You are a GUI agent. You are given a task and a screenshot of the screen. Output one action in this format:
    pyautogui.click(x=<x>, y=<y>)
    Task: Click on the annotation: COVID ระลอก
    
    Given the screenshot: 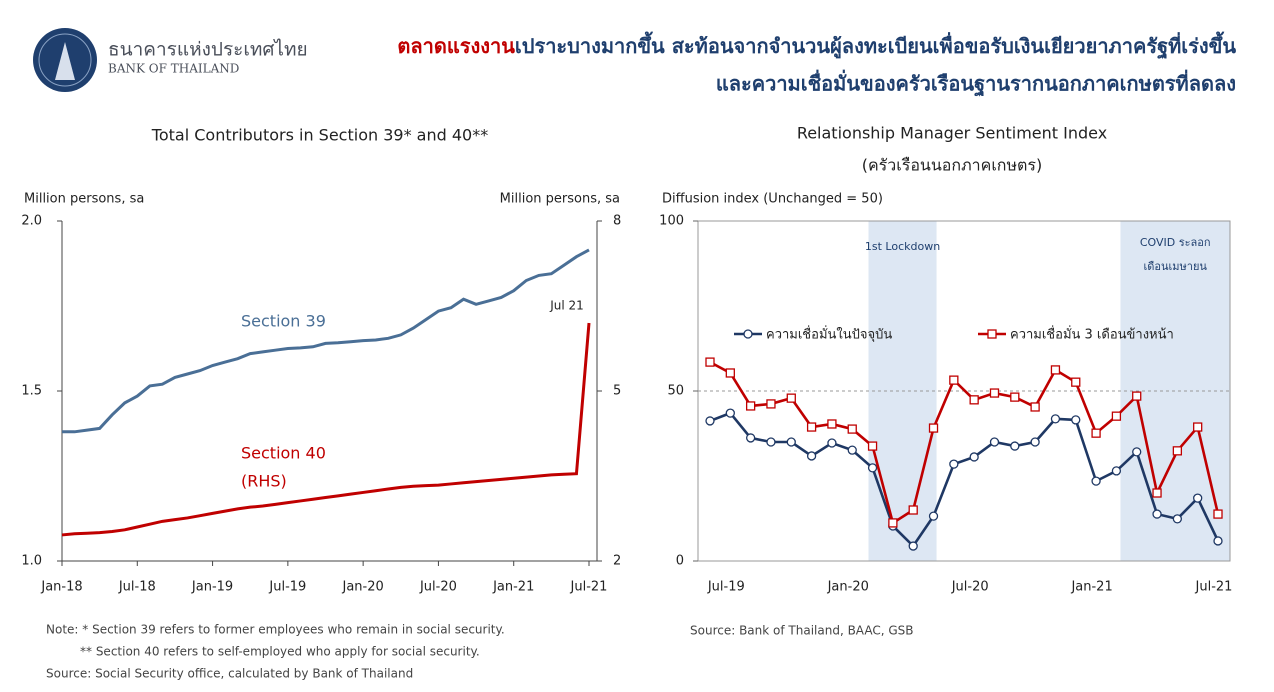 What is the action you would take?
    pyautogui.click(x=1175, y=242)
    